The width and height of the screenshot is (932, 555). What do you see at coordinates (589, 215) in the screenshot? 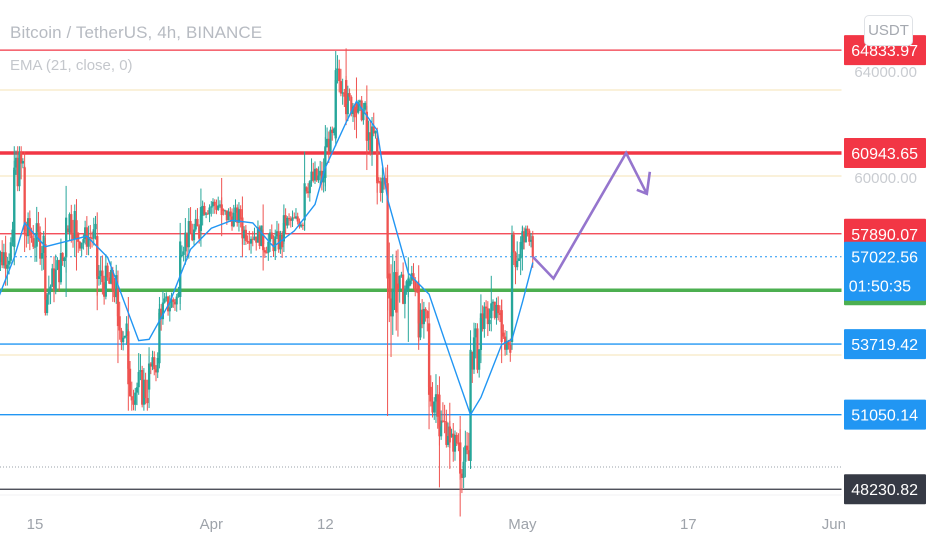
I see `projection-arrow` at bounding box center [589, 215].